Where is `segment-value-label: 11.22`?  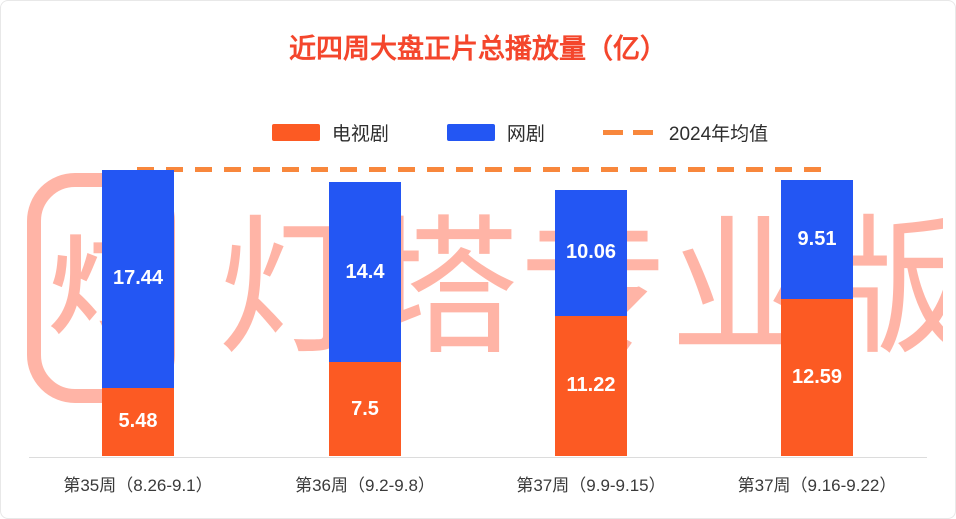
segment-value-label: 11.22 is located at coordinates (591, 385).